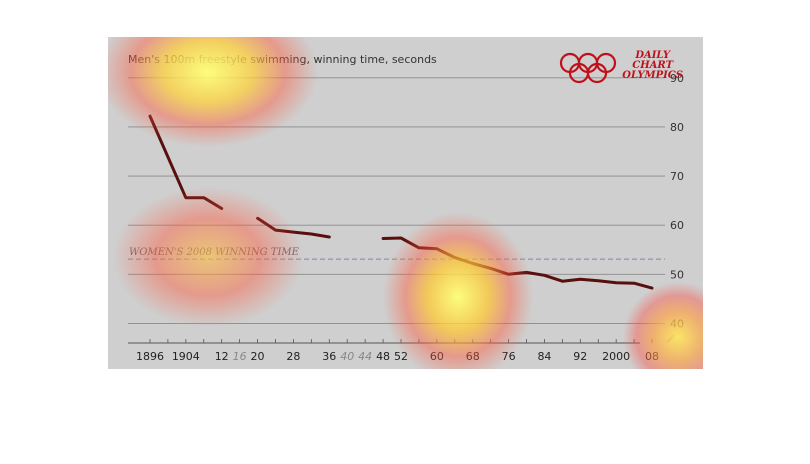 This screenshot has width=810, height=464. Describe the element at coordinates (509, 356) in the screenshot. I see `x-tick-label: 76` at that location.